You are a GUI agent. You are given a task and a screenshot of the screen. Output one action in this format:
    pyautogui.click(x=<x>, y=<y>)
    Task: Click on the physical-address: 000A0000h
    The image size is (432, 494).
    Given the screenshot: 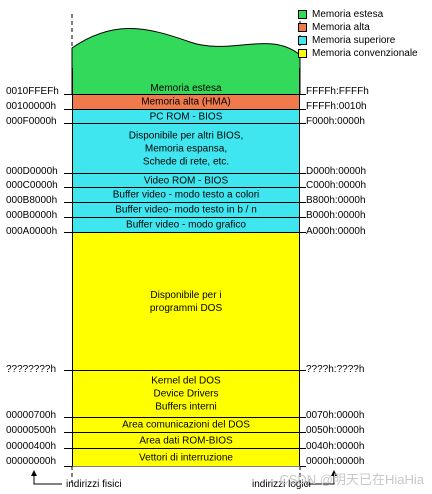 What is the action you would take?
    pyautogui.click(x=32, y=231)
    